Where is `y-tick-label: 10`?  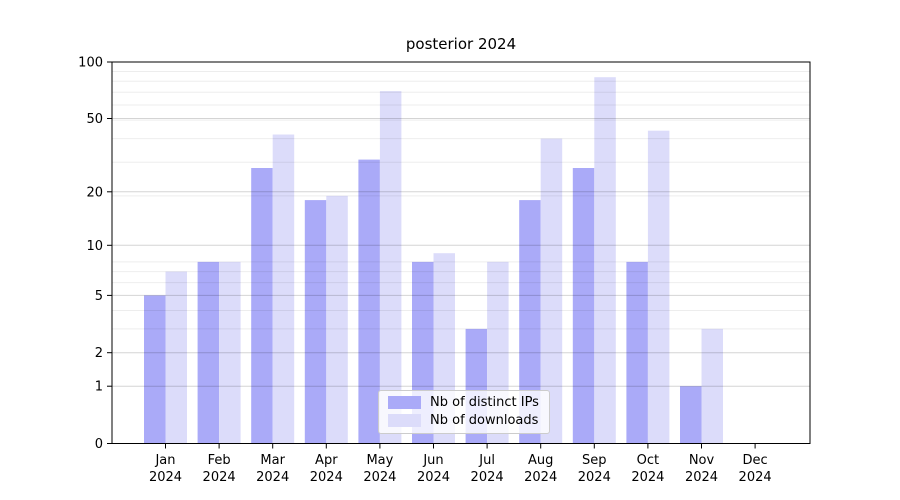
y-tick-label: 10 is located at coordinates (94, 246).